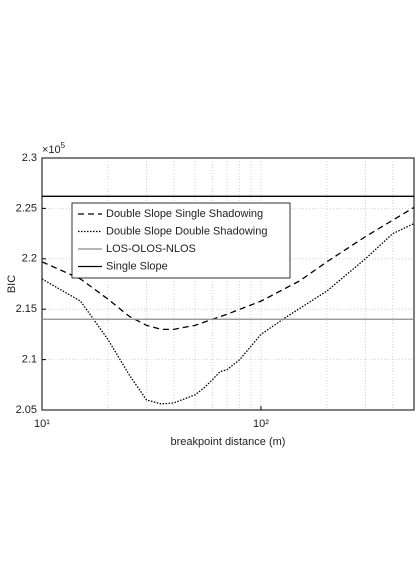 The image size is (416, 588). I want to click on legend-label: Double Slope Double Shadowing, so click(186, 231).